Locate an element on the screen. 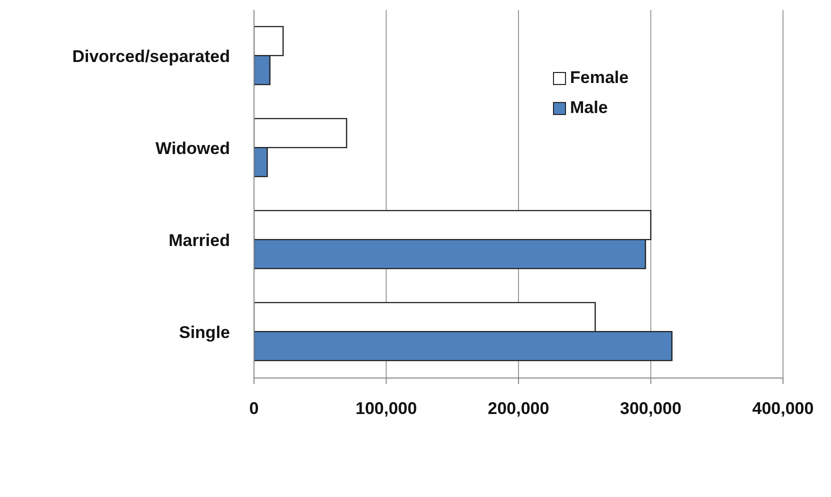  x-tick-label: 0 is located at coordinates (254, 408).